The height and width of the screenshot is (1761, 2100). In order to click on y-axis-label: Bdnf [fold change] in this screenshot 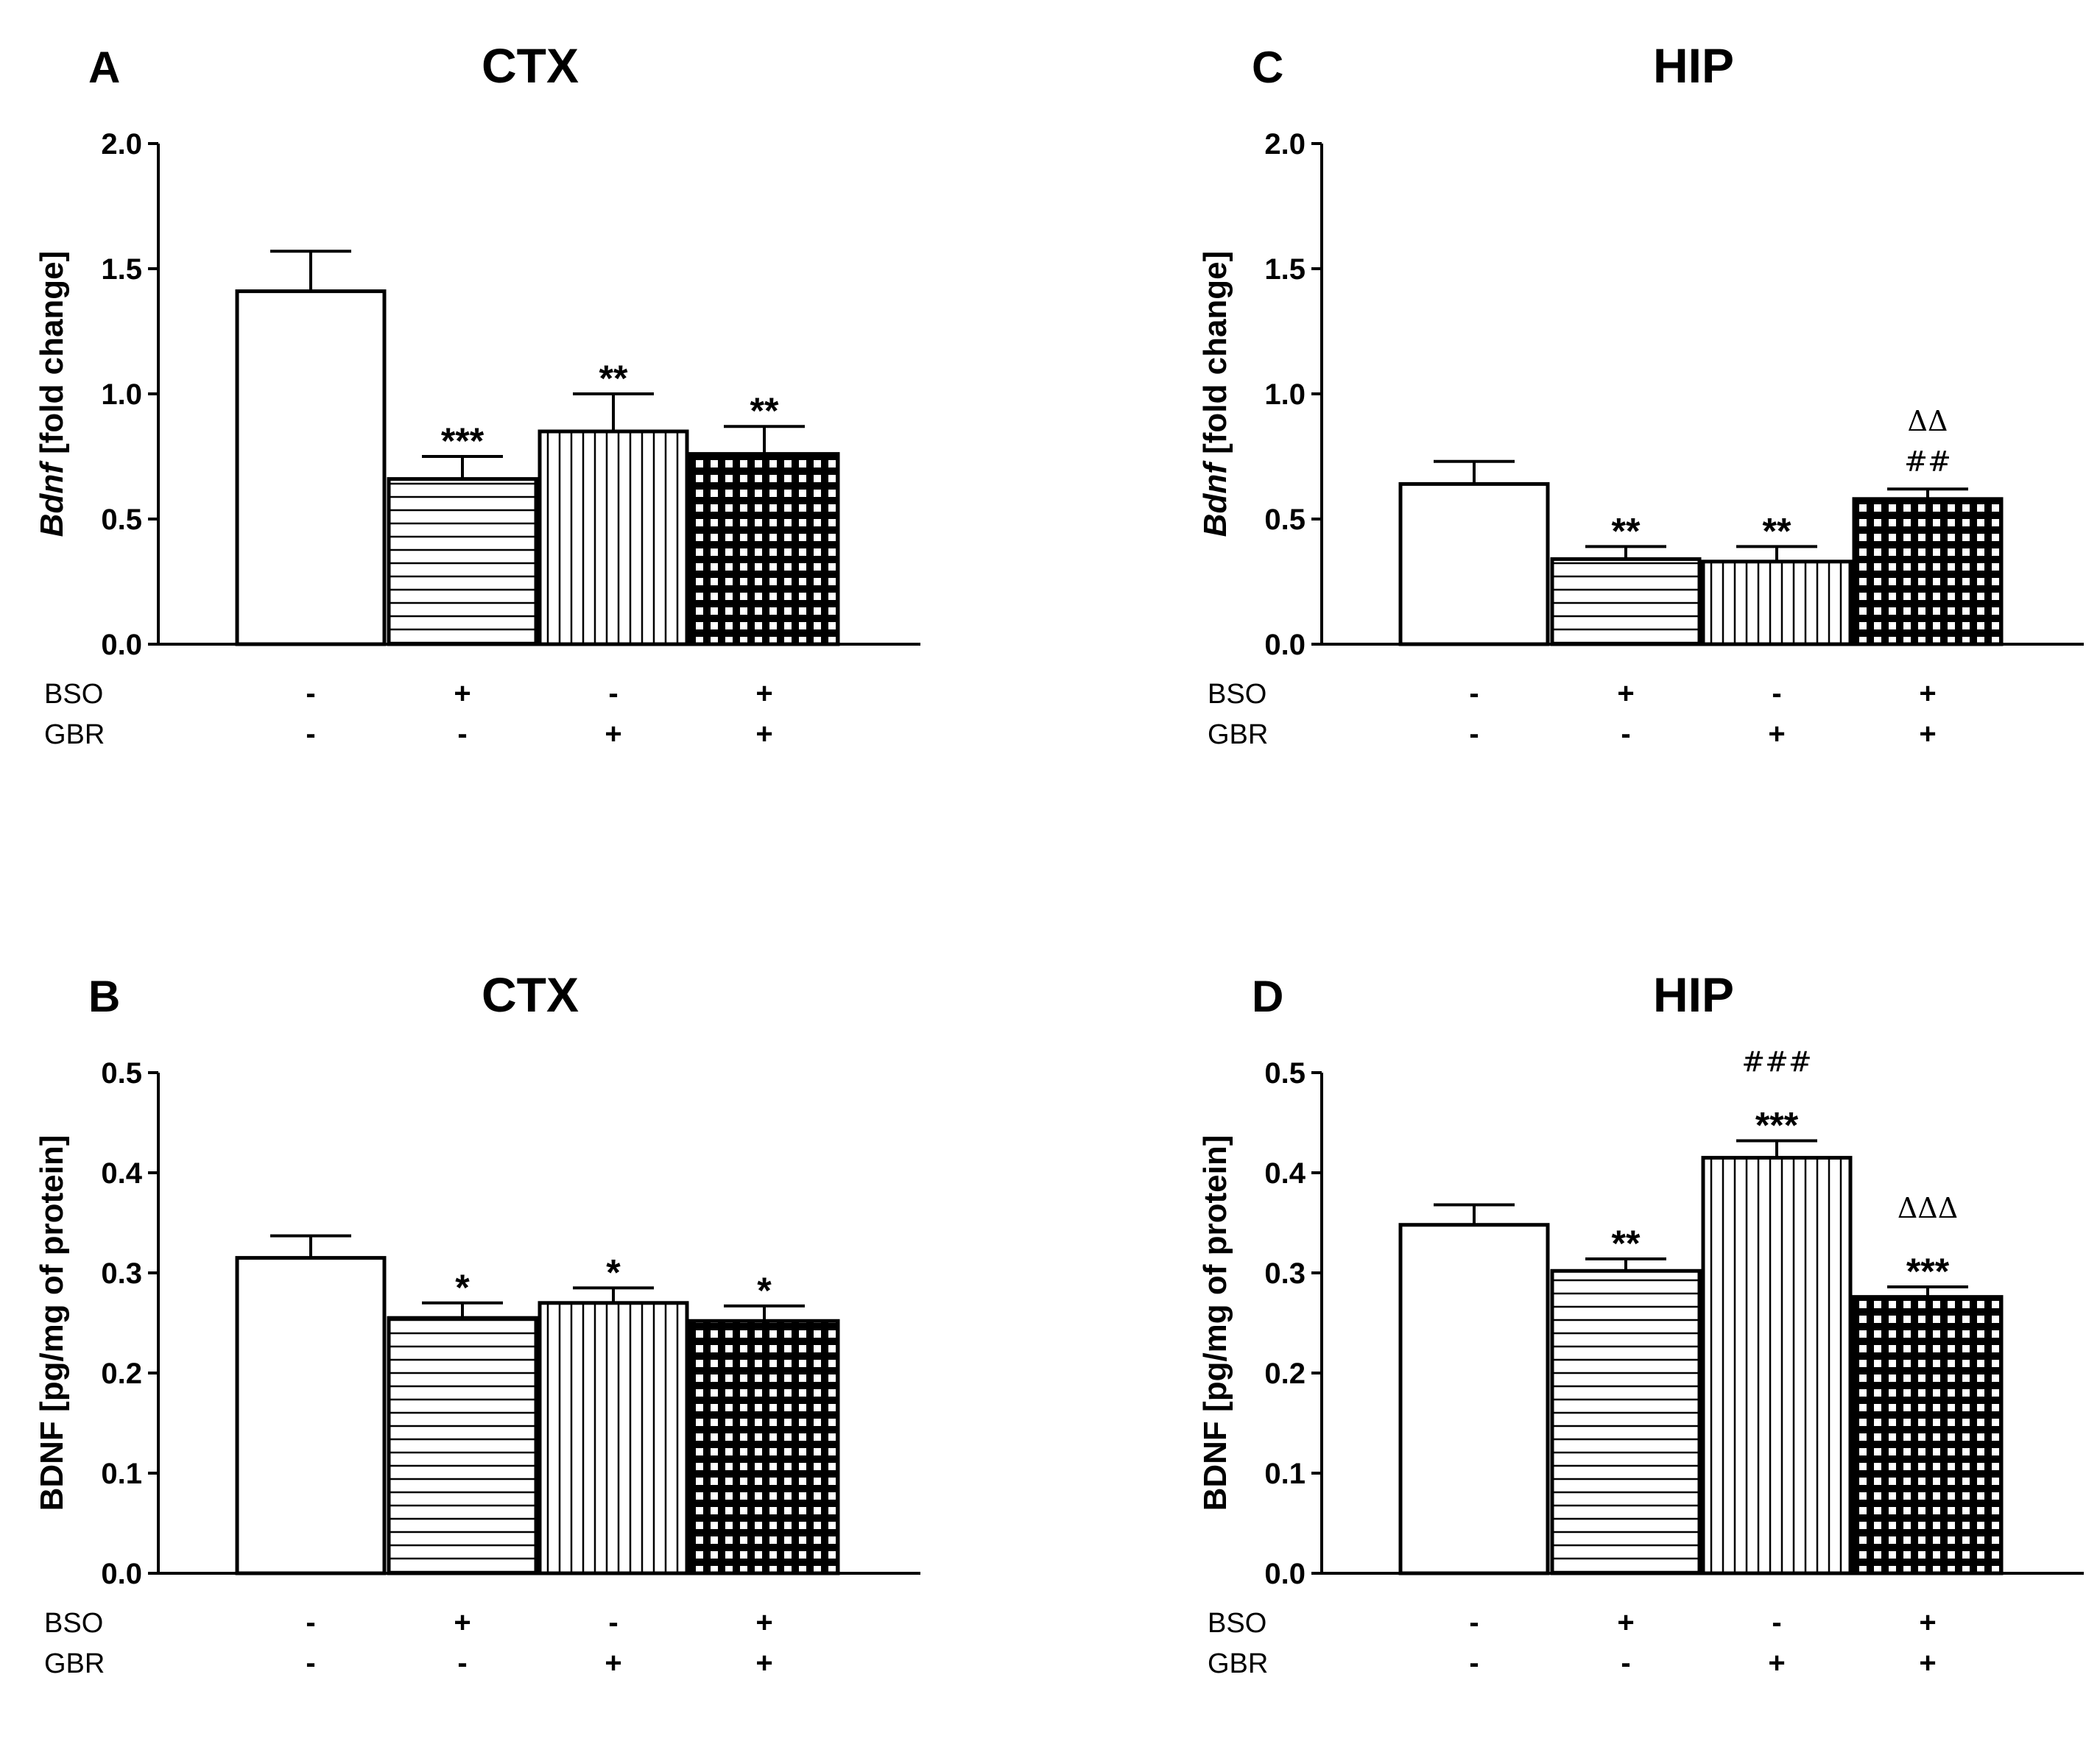, I will do `click(52, 394)`.